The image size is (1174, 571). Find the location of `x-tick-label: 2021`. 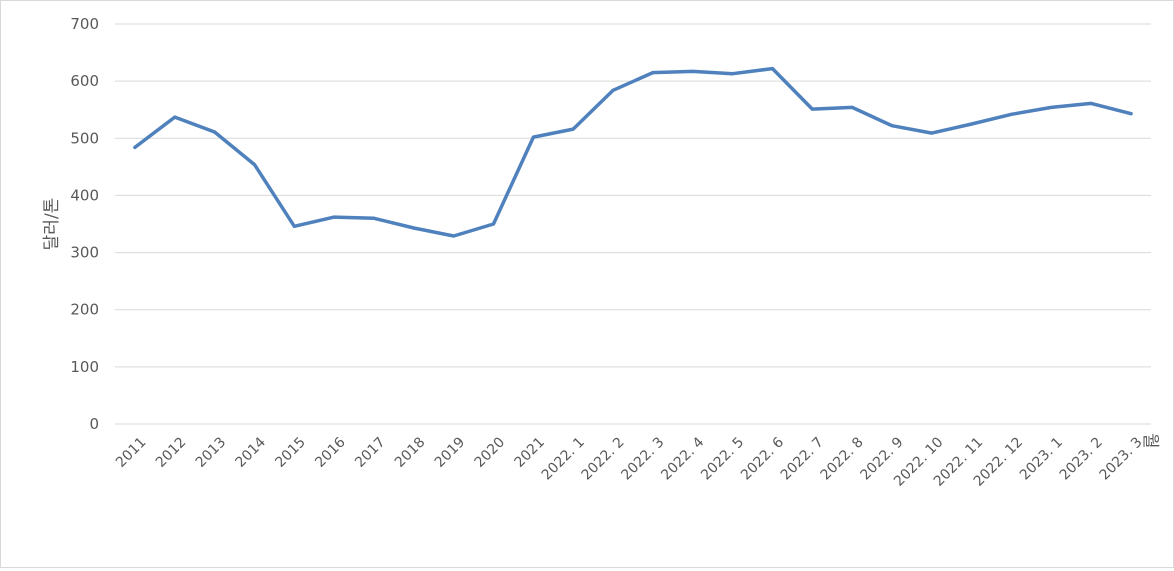

x-tick-label: 2021 is located at coordinates (529, 452).